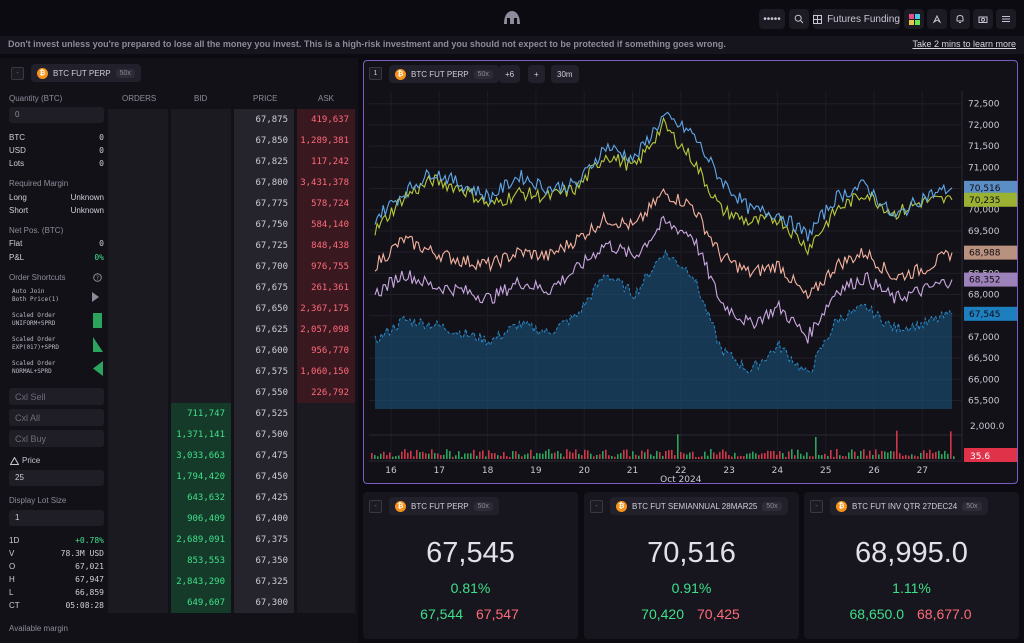 The height and width of the screenshot is (643, 1024). Describe the element at coordinates (375, 506) in the screenshot. I see `ticker-collapse-button: -` at that location.